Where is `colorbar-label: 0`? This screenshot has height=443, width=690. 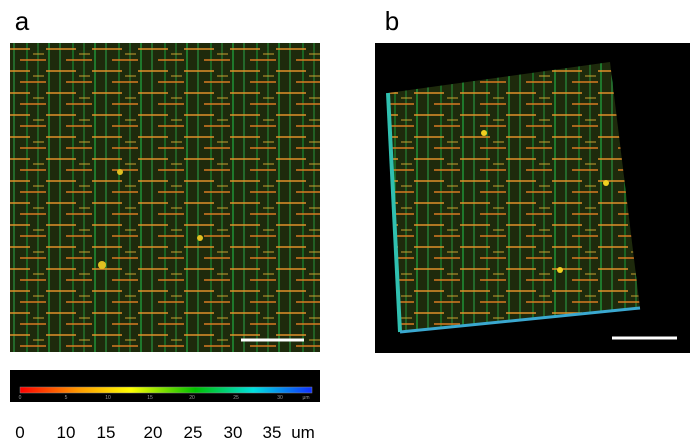 colorbar-label: 0 is located at coordinates (19, 432).